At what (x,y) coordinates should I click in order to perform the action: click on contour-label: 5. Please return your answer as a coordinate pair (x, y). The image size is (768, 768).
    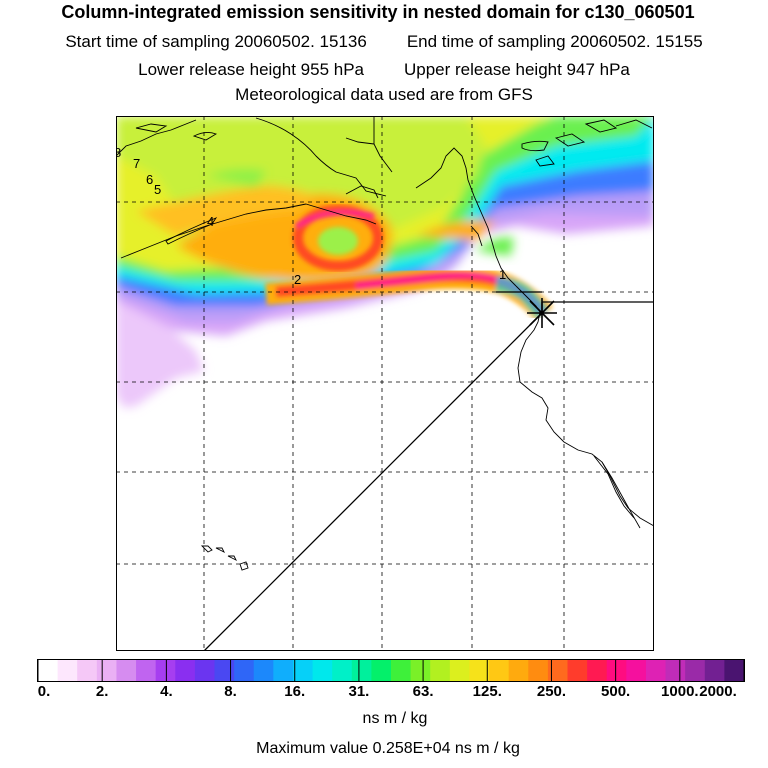
    Looking at the image, I should click on (157, 189).